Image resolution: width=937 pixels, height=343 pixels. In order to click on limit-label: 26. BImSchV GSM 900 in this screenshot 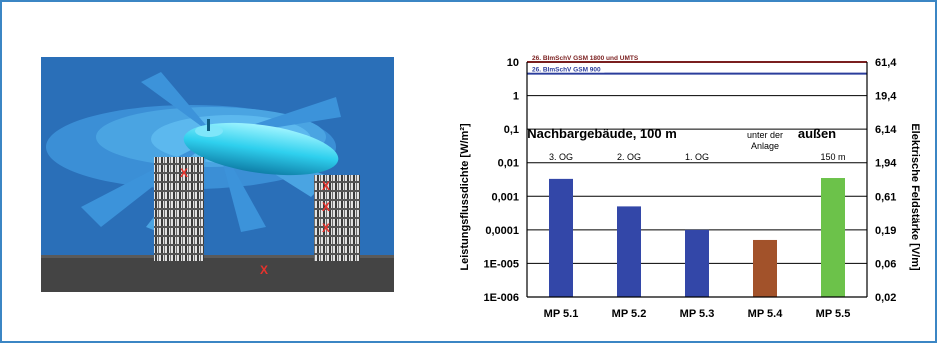, I will do `click(566, 70)`.